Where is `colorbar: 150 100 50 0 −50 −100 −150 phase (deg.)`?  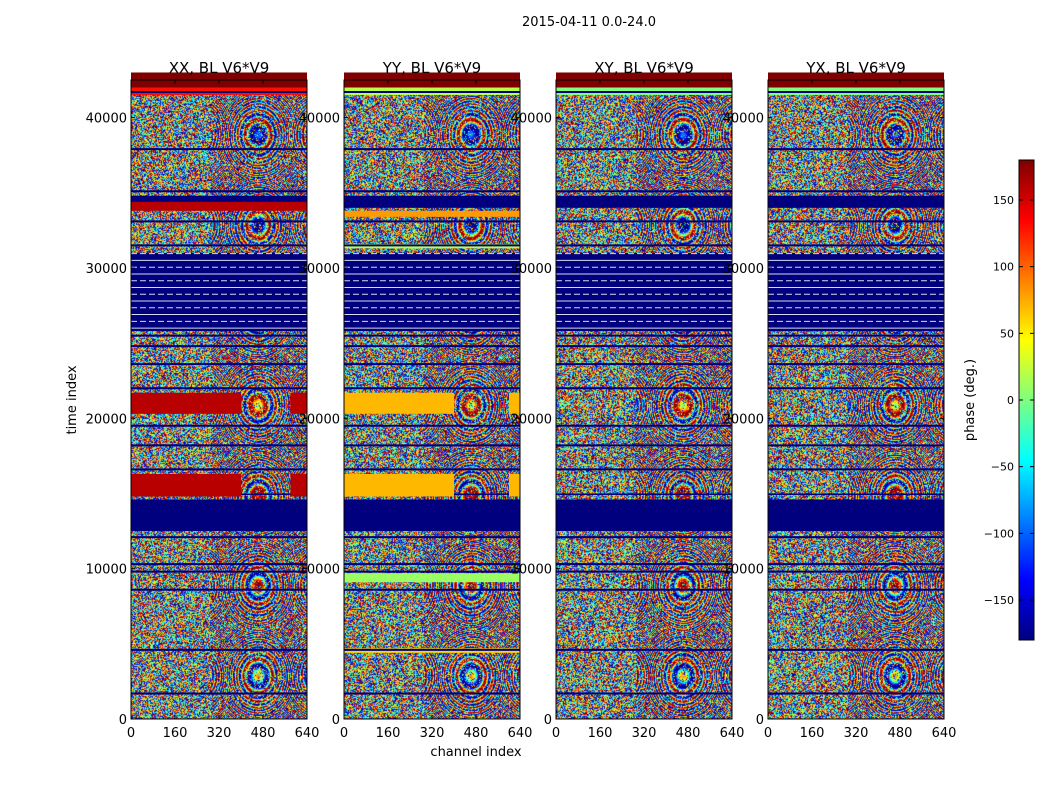
colorbar: 150 100 50 0 −50 −100 −150 phase (deg.) is located at coordinates (999, 400).